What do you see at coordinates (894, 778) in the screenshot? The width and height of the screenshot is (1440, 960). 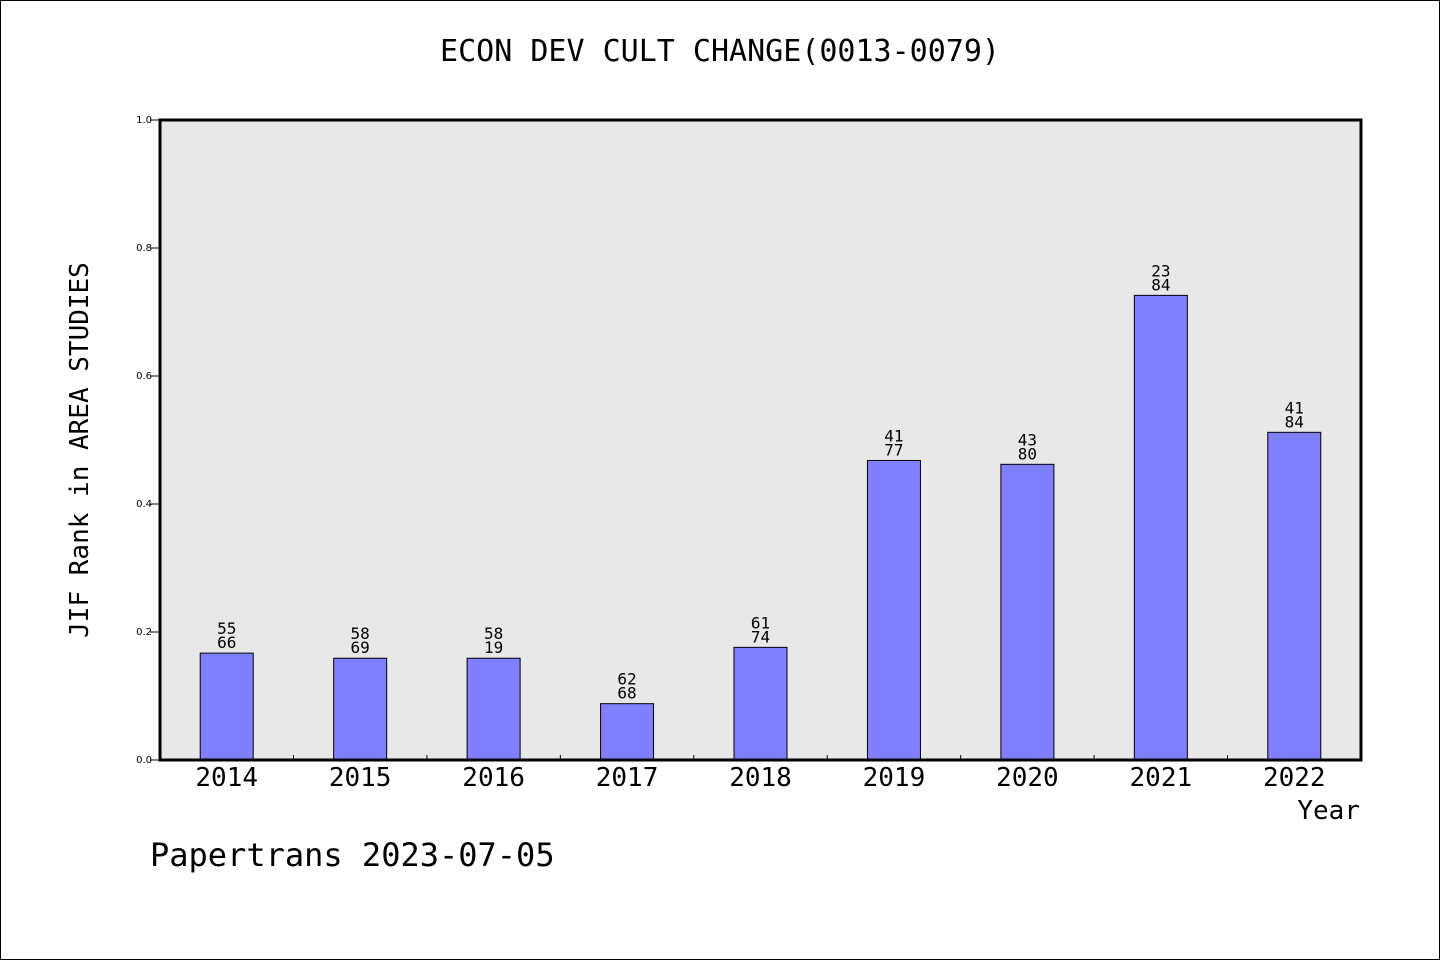 I see `x-tick-label: 2019` at bounding box center [894, 778].